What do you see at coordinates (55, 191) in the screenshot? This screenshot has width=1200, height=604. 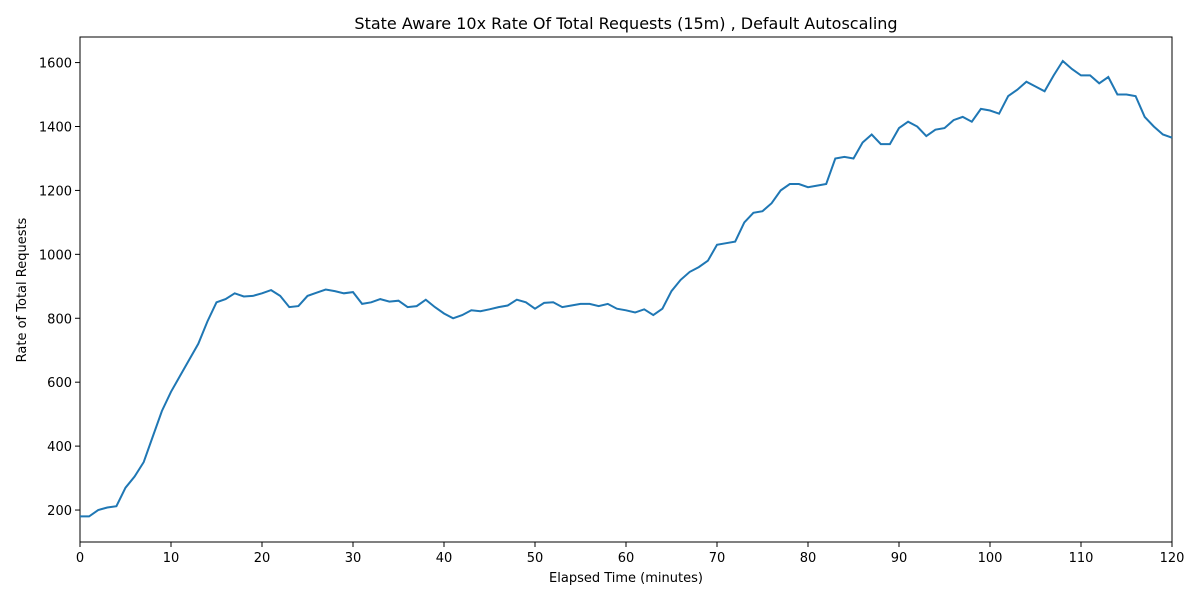 I see `y-tick-label: 1200` at bounding box center [55, 191].